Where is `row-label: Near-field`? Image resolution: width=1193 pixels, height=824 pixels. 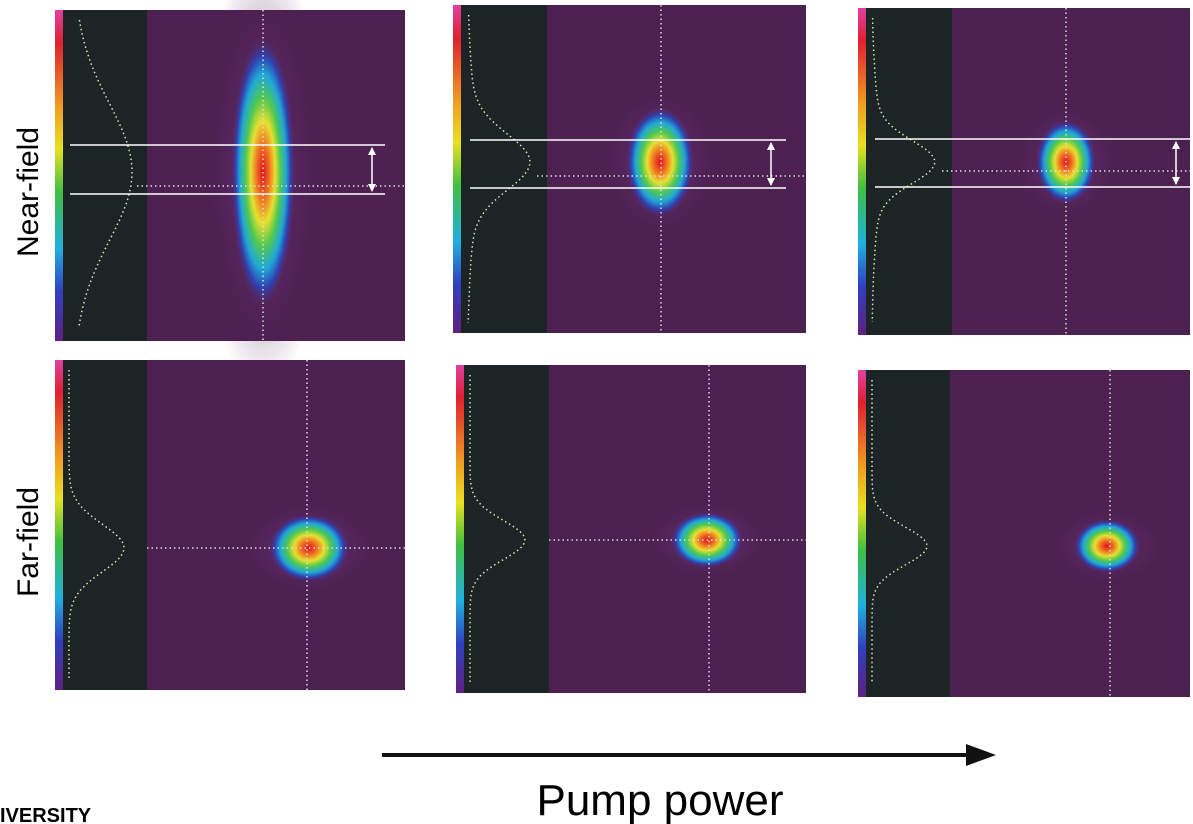 row-label: Near-field is located at coordinates (28, 192).